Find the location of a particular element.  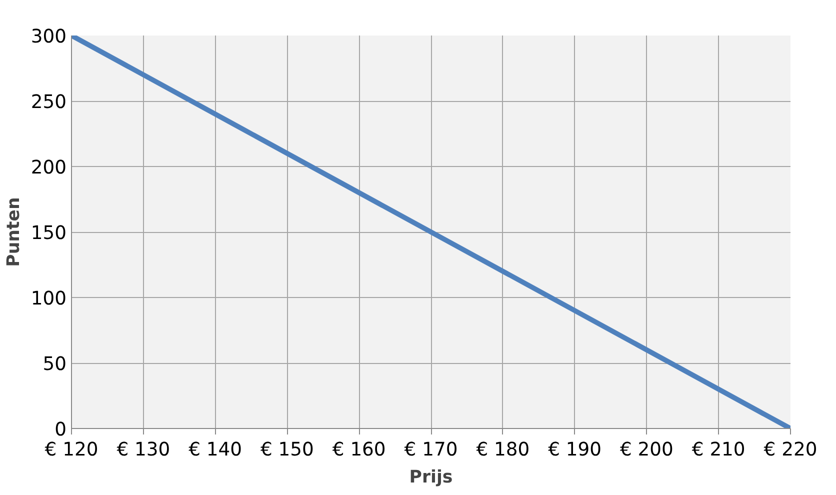

y-axis-title: Punten is located at coordinates (14, 232).